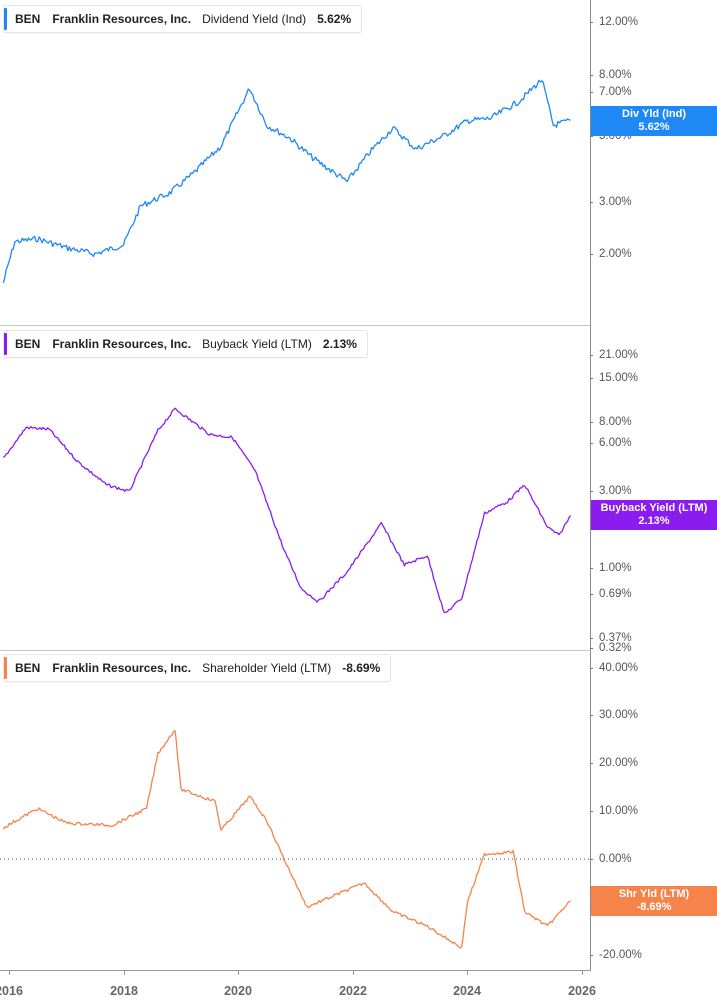 The width and height of the screenshot is (717, 1005). Describe the element at coordinates (654, 894) in the screenshot. I see `badge-label: Shr Yld (LTM)` at that location.